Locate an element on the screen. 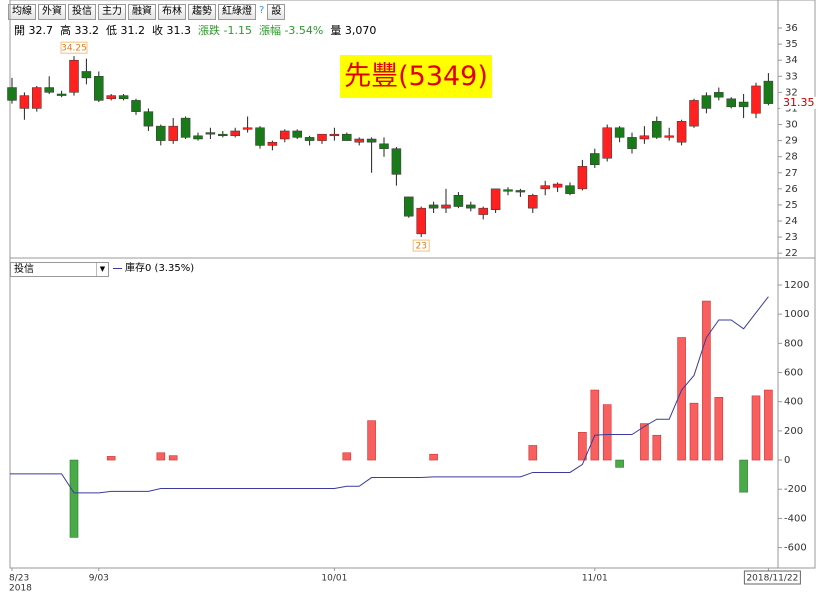 The image size is (820, 593). y-tick-label: 33 is located at coordinates (791, 76).